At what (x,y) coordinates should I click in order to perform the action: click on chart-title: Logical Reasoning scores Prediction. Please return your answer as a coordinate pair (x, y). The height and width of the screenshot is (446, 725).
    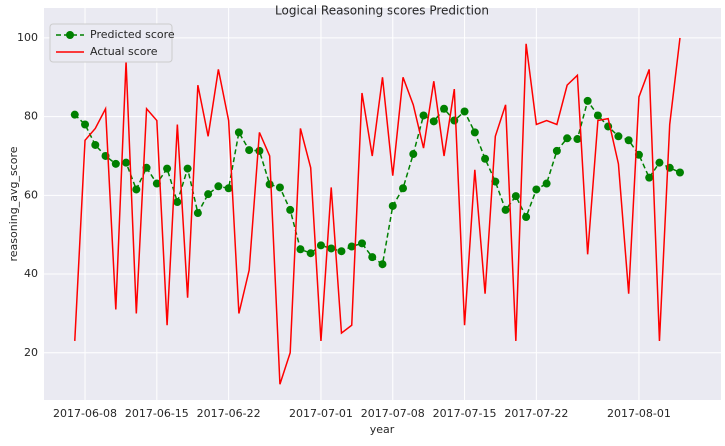
    Looking at the image, I should click on (382, 11).